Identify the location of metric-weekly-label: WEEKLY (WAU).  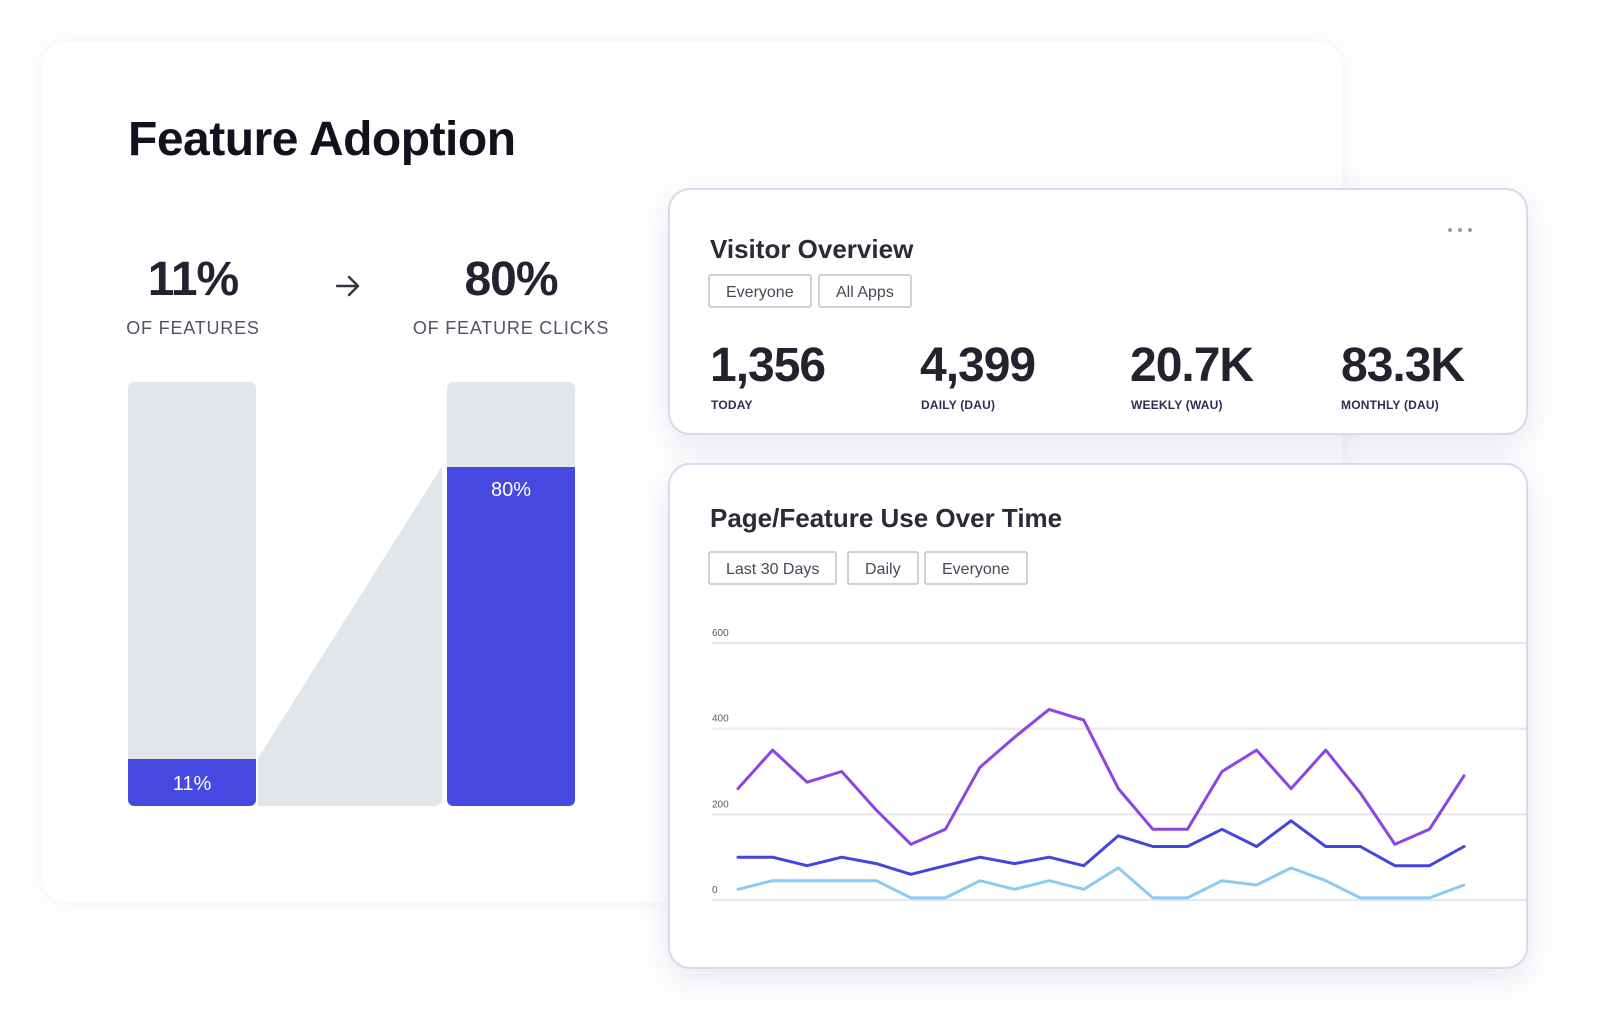
(1177, 405).